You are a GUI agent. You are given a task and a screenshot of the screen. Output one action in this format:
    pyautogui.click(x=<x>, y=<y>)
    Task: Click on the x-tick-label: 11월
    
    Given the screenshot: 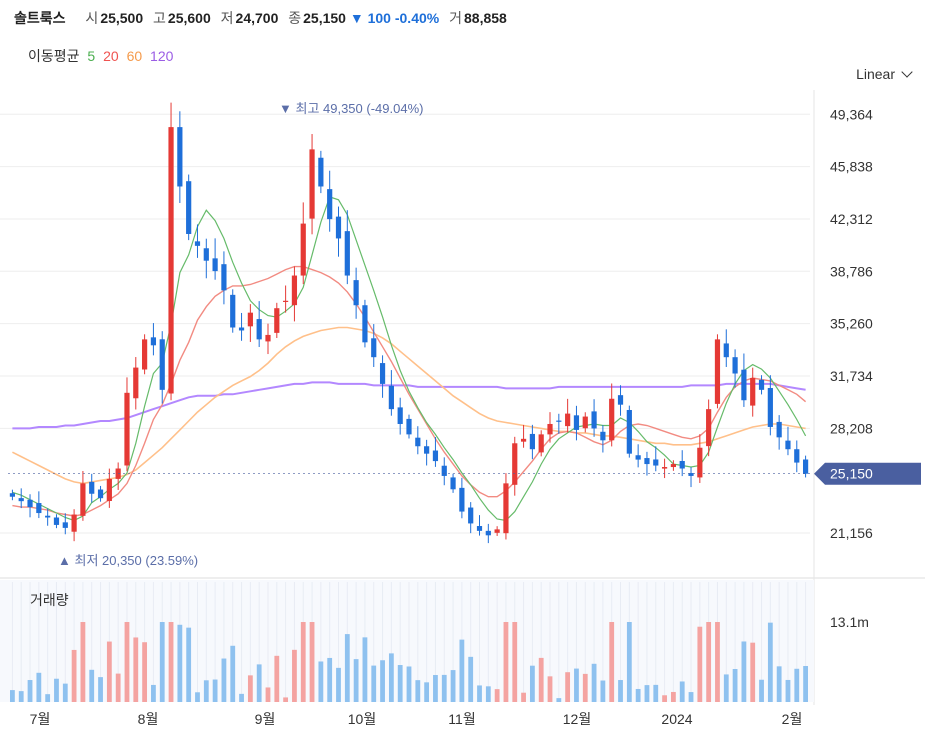 What is the action you would take?
    pyautogui.click(x=461, y=719)
    